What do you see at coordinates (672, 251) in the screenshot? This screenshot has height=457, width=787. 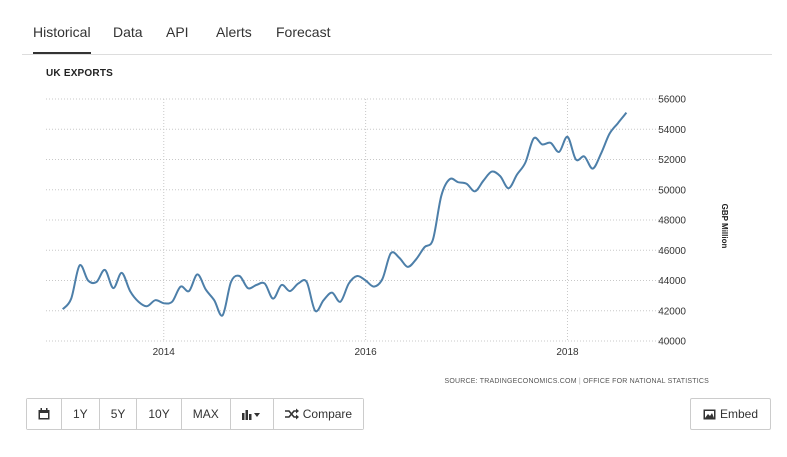 I see `y-tick-label: 46000` at bounding box center [672, 251].